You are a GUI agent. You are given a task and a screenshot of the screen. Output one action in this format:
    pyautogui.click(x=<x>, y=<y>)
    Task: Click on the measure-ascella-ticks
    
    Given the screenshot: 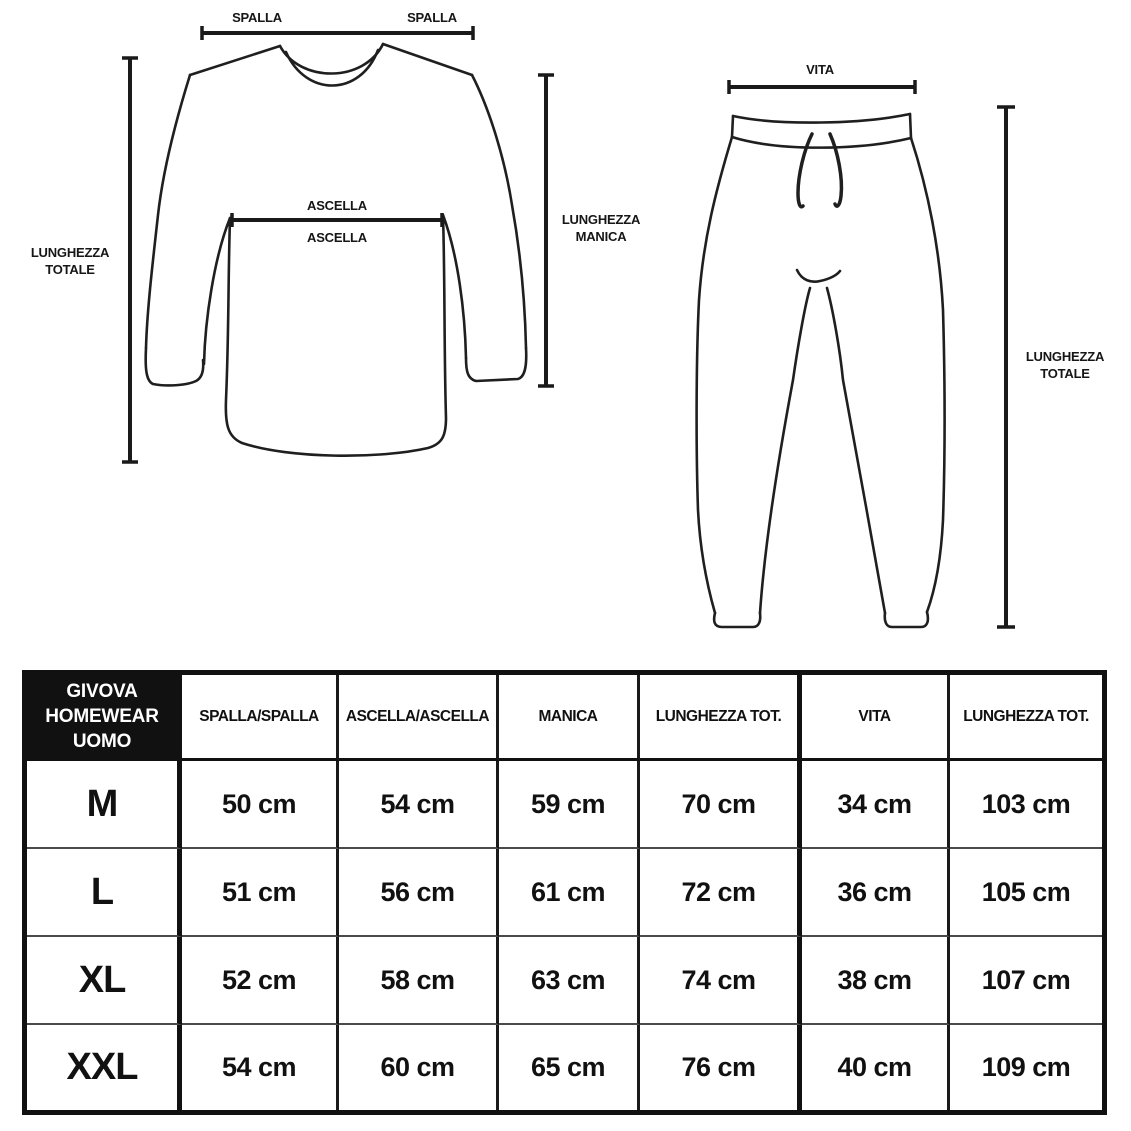 What is the action you would take?
    pyautogui.click(x=337, y=220)
    